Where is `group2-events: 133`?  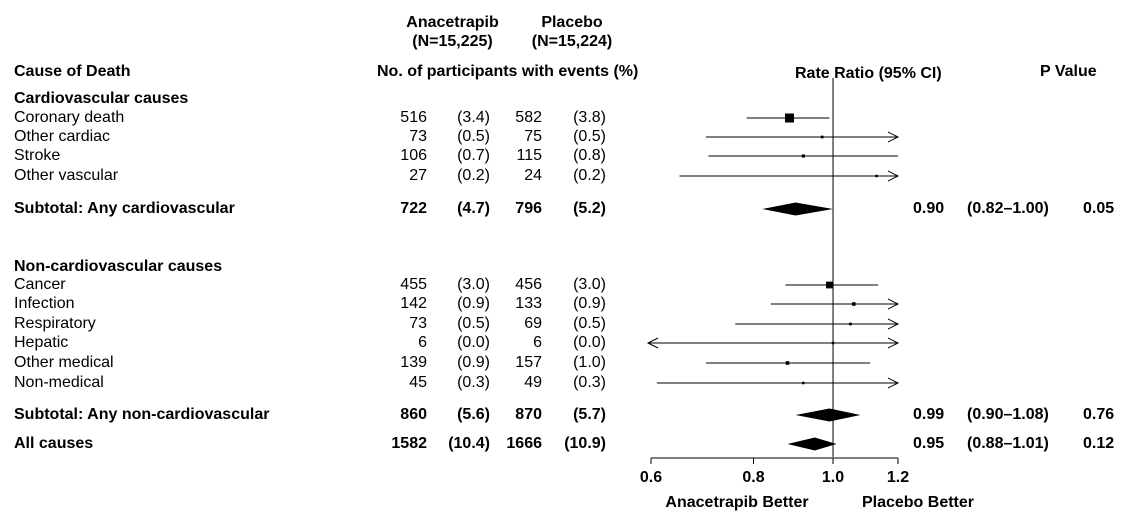
group2-events: 133 is located at coordinates (528, 303).